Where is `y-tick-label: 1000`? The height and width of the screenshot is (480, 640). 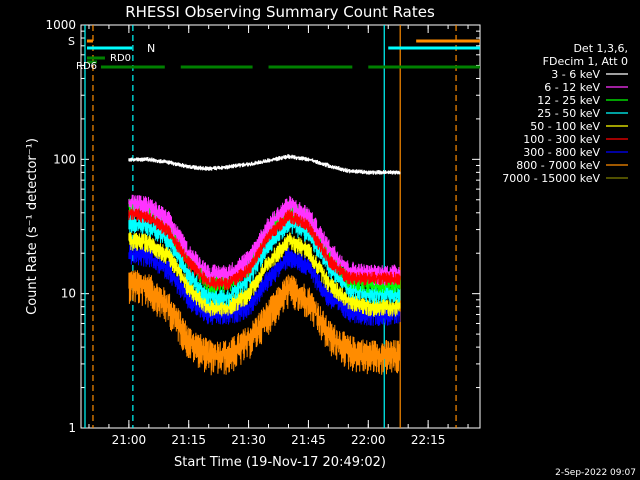 y-tick-label: 1000 is located at coordinates (60, 25).